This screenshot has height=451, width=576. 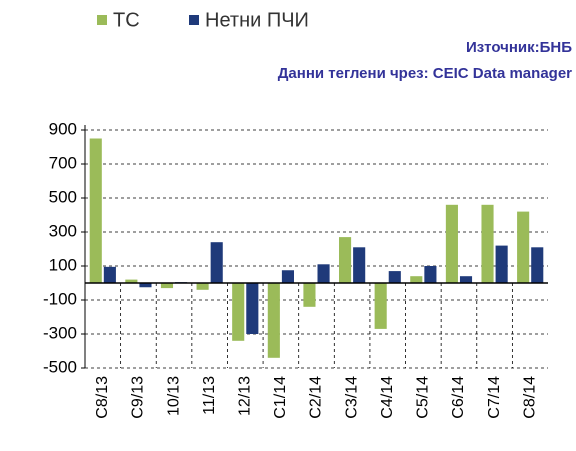 What do you see at coordinates (244, 396) in the screenshot?
I see `x-tick-label: 12/13` at bounding box center [244, 396].